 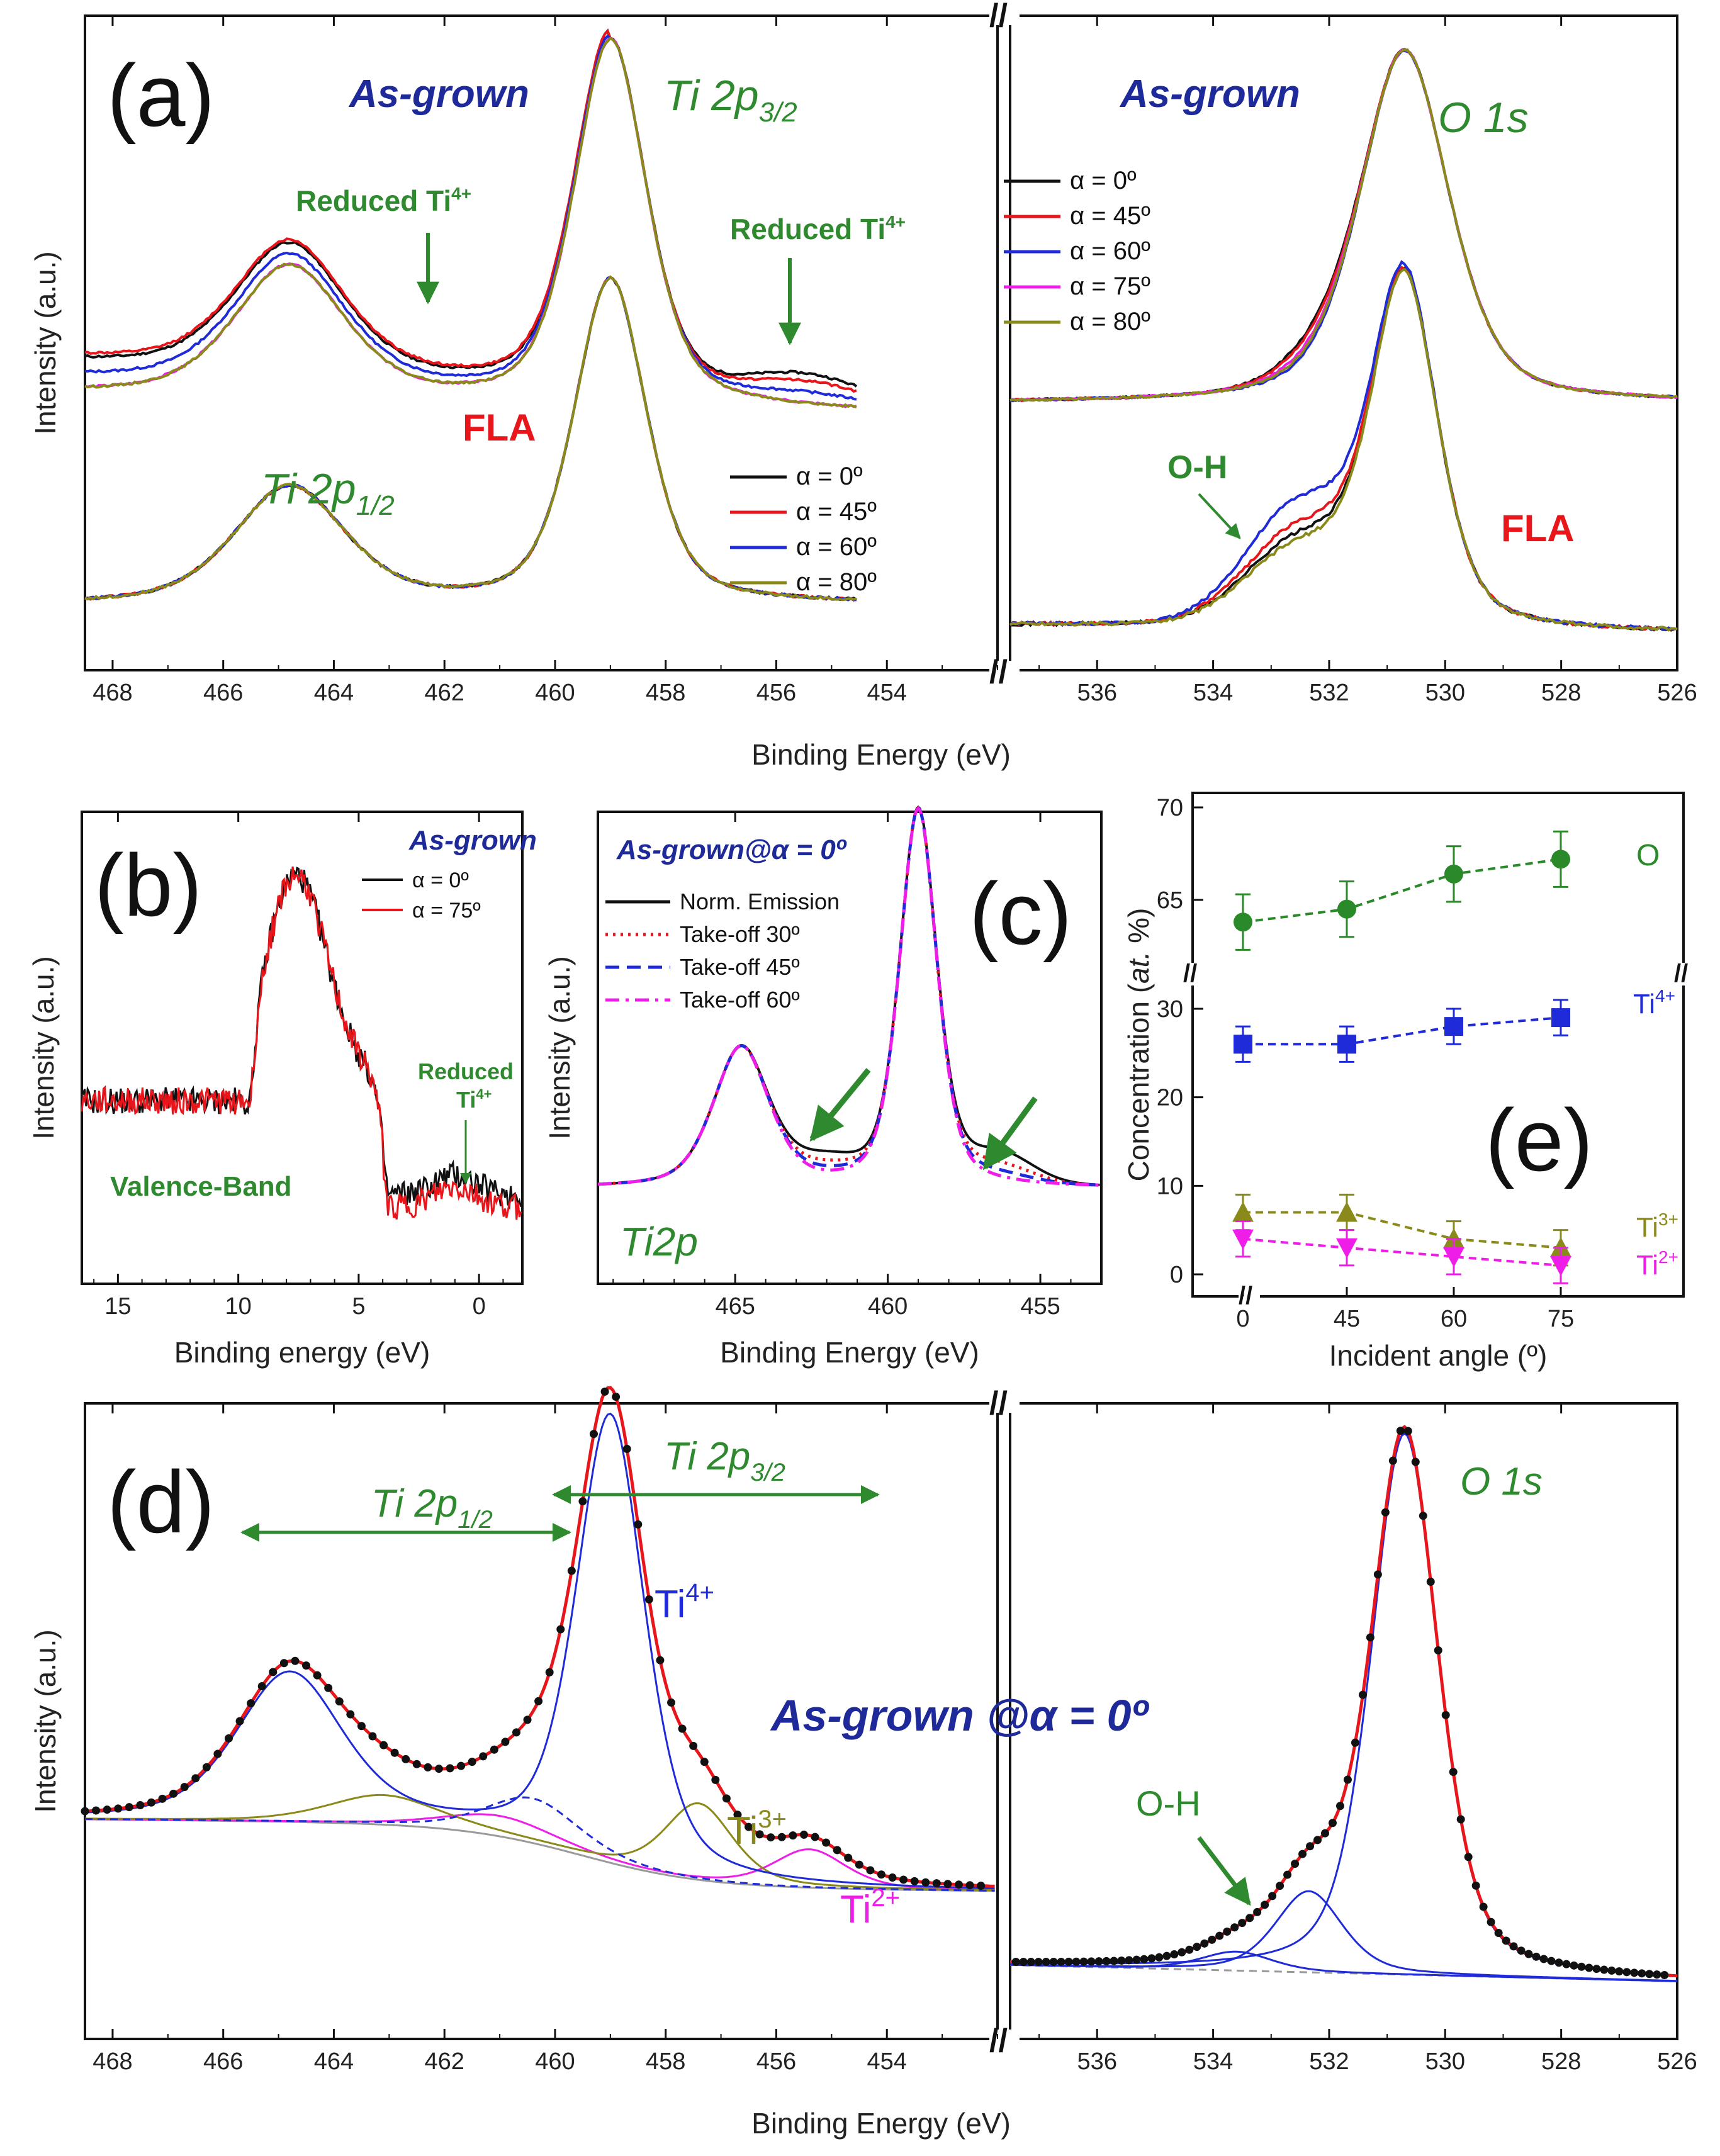 What do you see at coordinates (474, 1099) in the screenshot?
I see `reduced-ti-label-b: Ti4+` at bounding box center [474, 1099].